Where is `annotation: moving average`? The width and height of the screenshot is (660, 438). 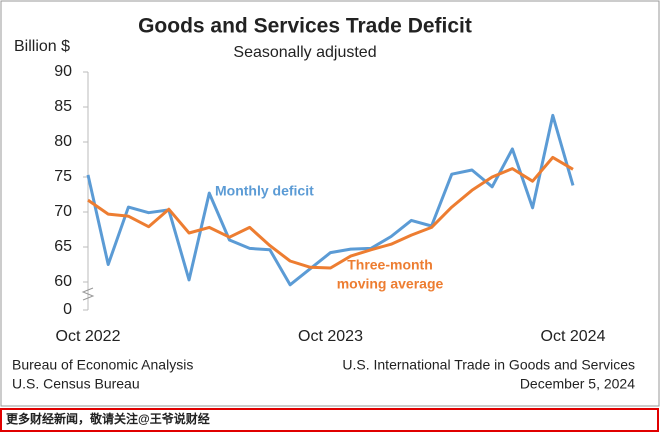
annotation: moving average is located at coordinates (390, 284).